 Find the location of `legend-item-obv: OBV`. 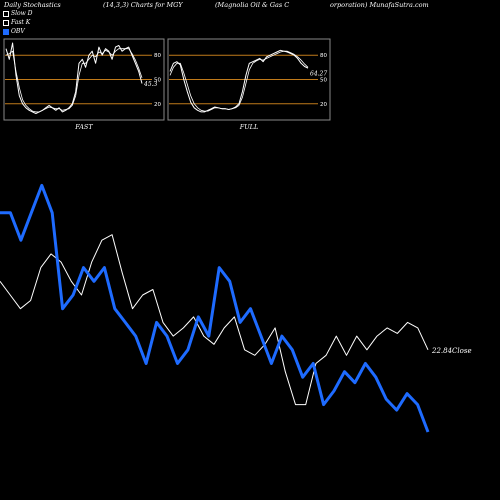

legend-item-obv: OBV is located at coordinates (14, 31).